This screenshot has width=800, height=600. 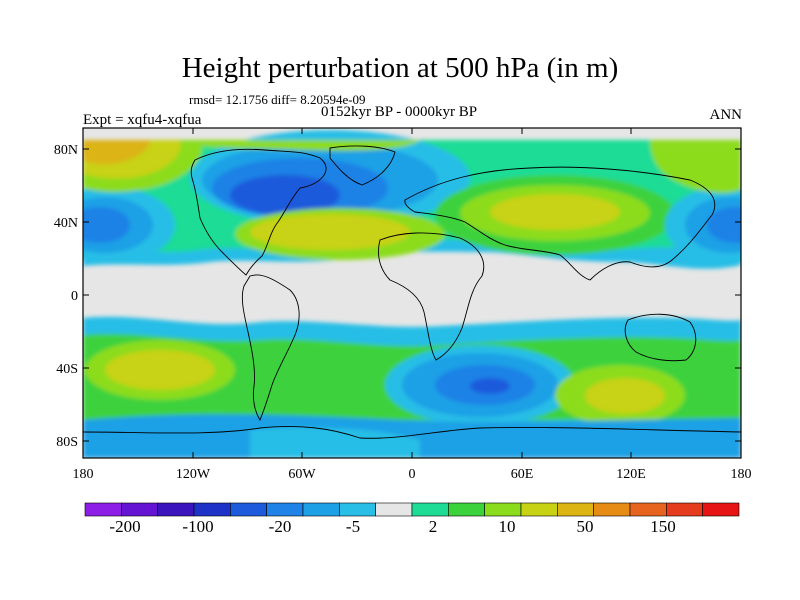 What do you see at coordinates (280, 526) in the screenshot?
I see `colorbar-label: -20` at bounding box center [280, 526].